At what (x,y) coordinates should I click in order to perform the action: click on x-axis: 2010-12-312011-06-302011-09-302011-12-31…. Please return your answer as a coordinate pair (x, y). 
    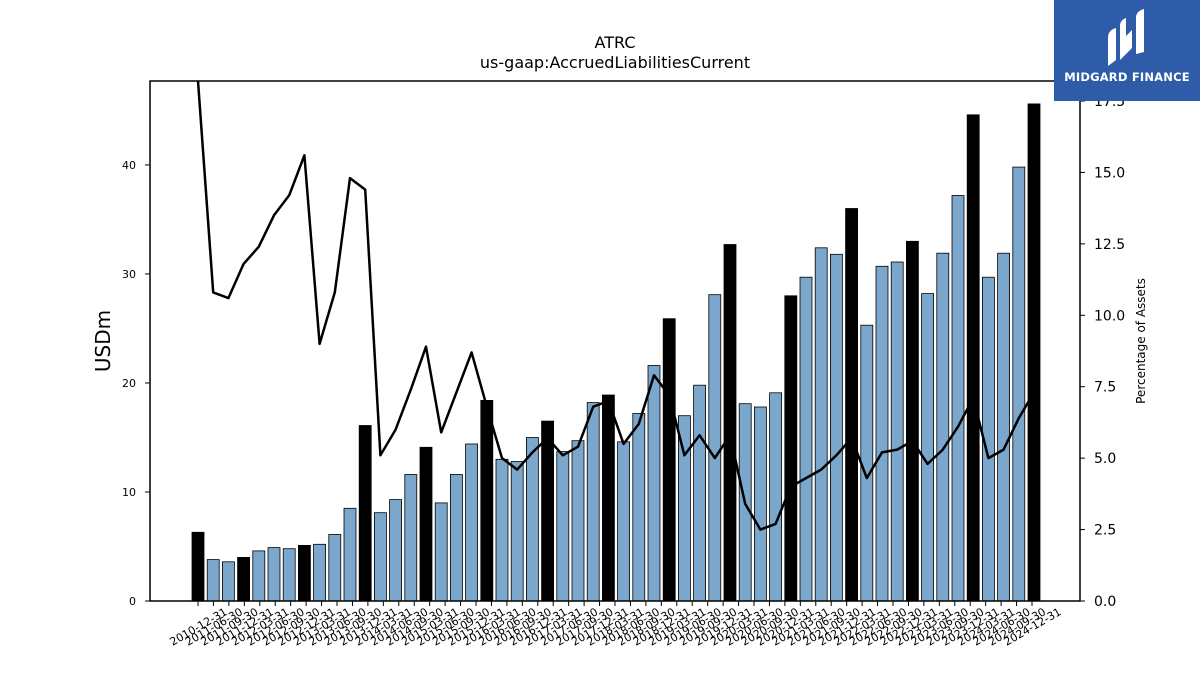
    Looking at the image, I should click on (616, 625).